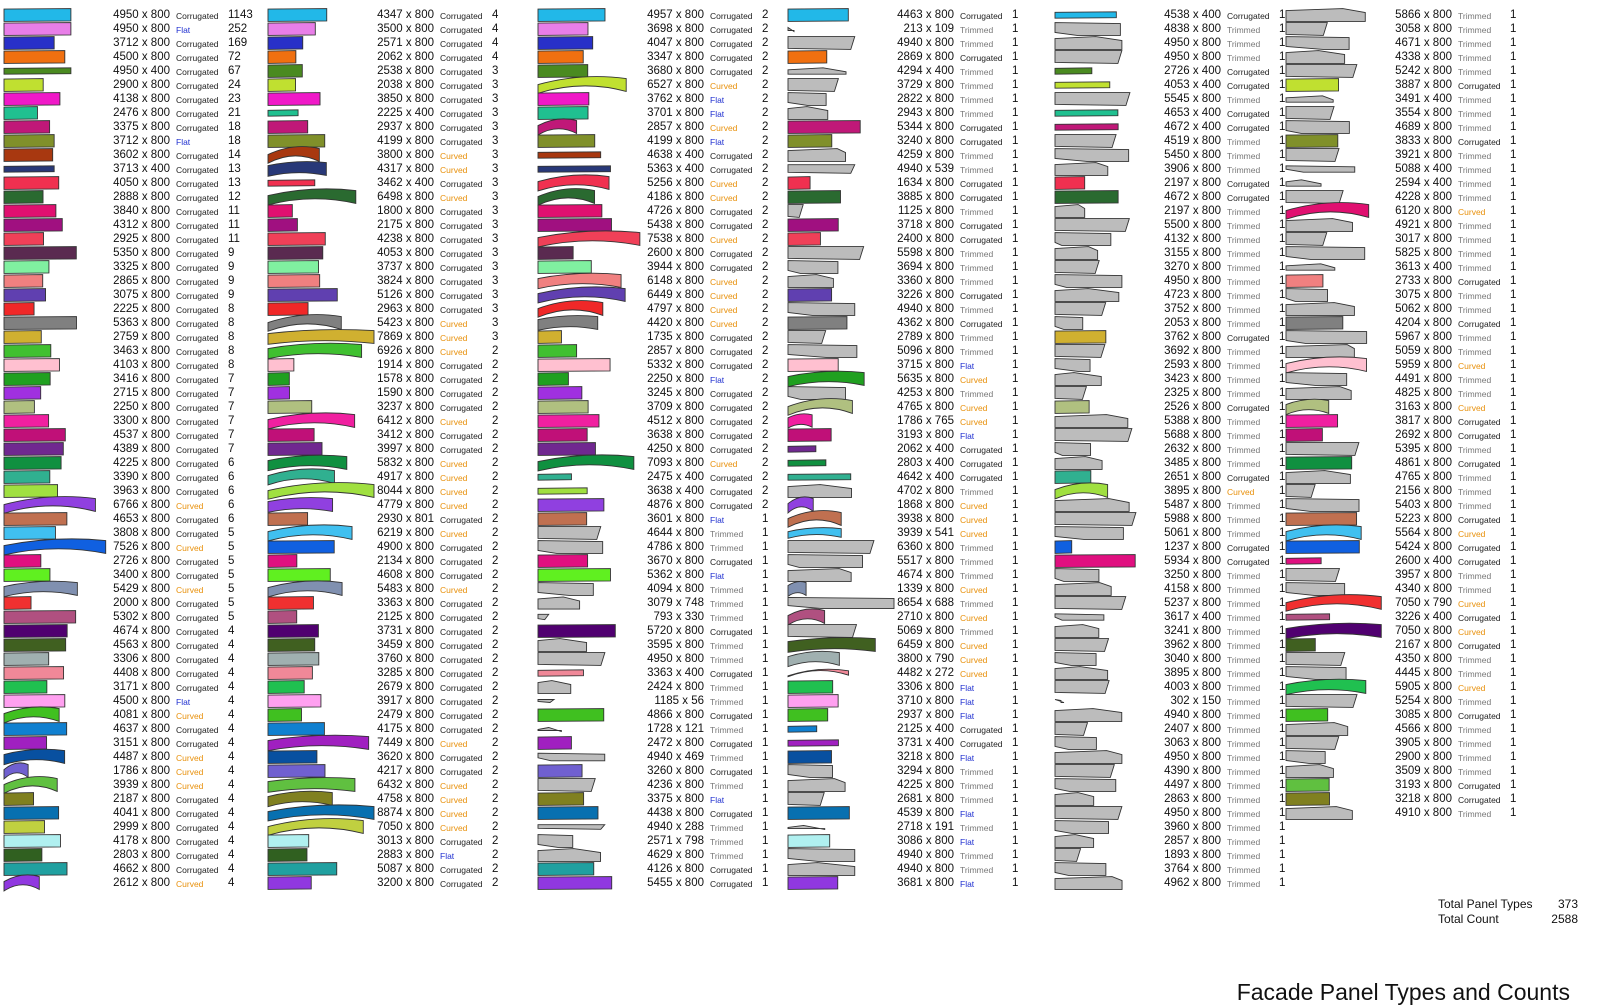 The image size is (1600, 1006). What do you see at coordinates (405, 715) in the screenshot?
I see `panel-dimensions: 2479 x 800` at bounding box center [405, 715].